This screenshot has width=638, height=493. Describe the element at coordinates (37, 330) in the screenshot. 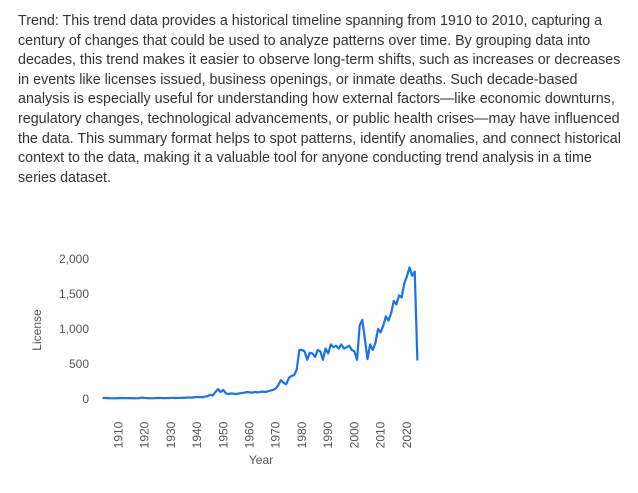

I see `y-axis-label: License` at that location.